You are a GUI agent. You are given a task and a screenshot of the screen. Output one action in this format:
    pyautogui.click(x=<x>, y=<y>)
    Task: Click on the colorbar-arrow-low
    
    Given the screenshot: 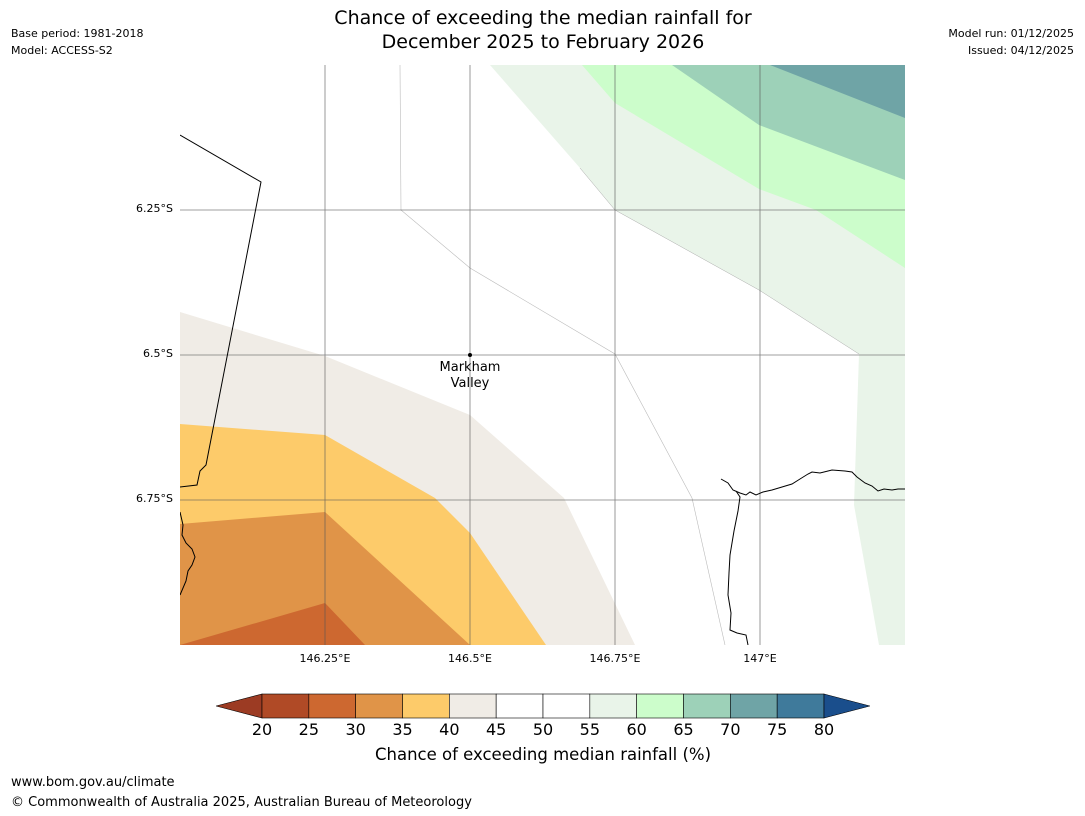 What is the action you would take?
    pyautogui.click(x=238, y=706)
    